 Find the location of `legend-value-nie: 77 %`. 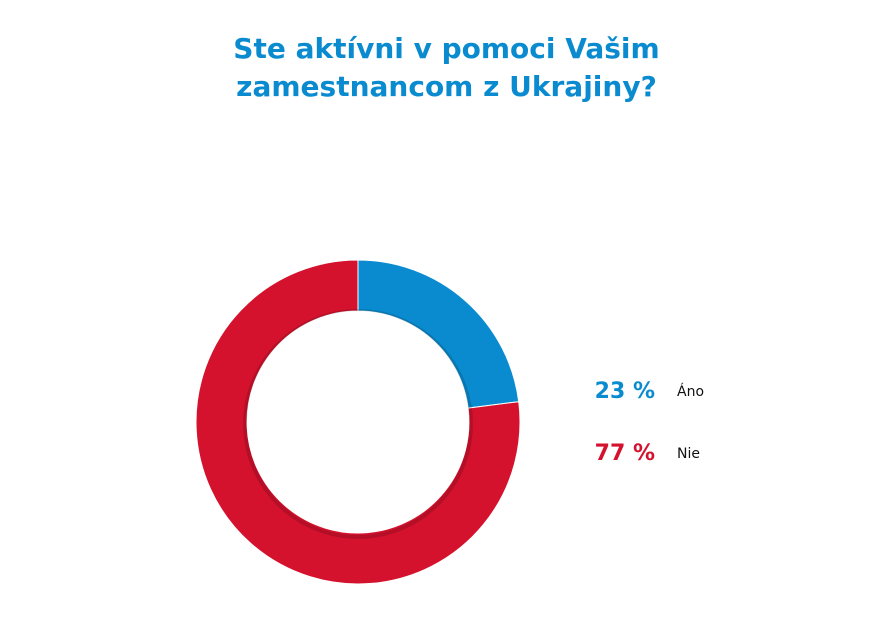

legend-value-nie: 77 % is located at coordinates (624, 453).